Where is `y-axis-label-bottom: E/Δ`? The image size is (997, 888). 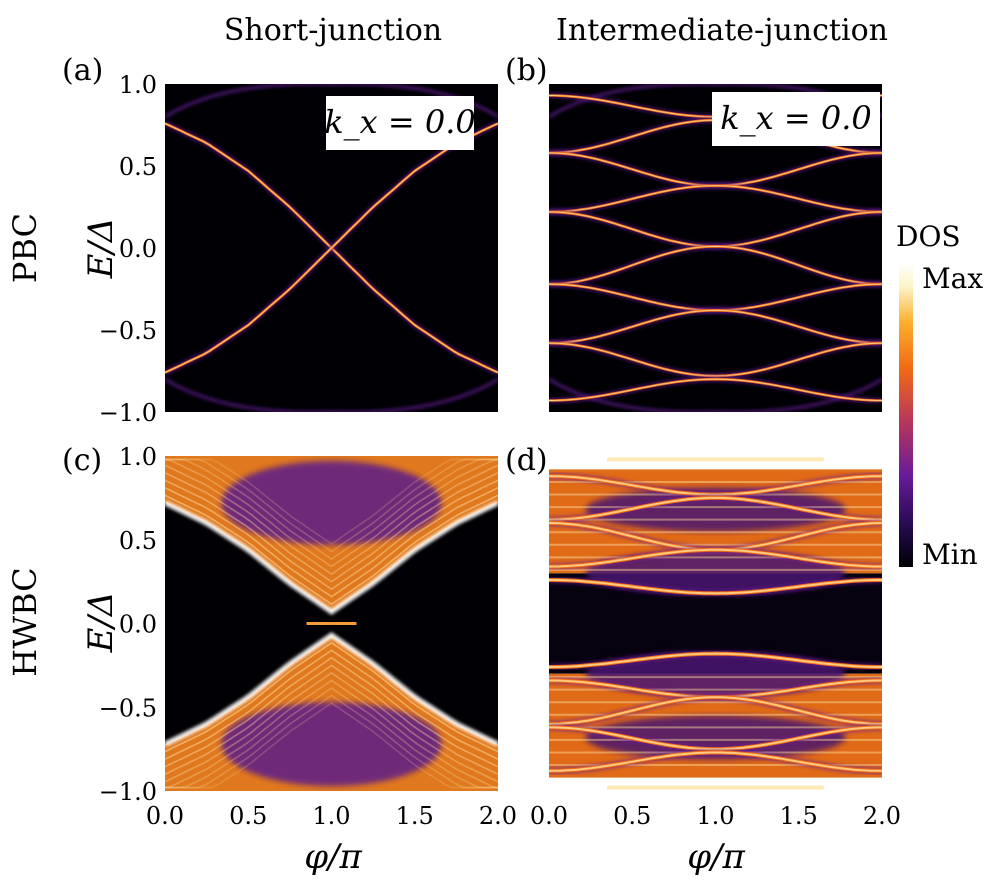 y-axis-label-bottom: E/Δ is located at coordinates (101, 623).